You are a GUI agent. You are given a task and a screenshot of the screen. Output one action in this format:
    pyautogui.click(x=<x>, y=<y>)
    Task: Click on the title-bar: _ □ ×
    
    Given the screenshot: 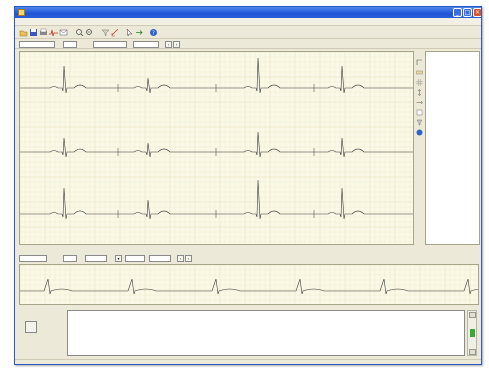 What is the action you would take?
    pyautogui.click(x=248, y=12)
    